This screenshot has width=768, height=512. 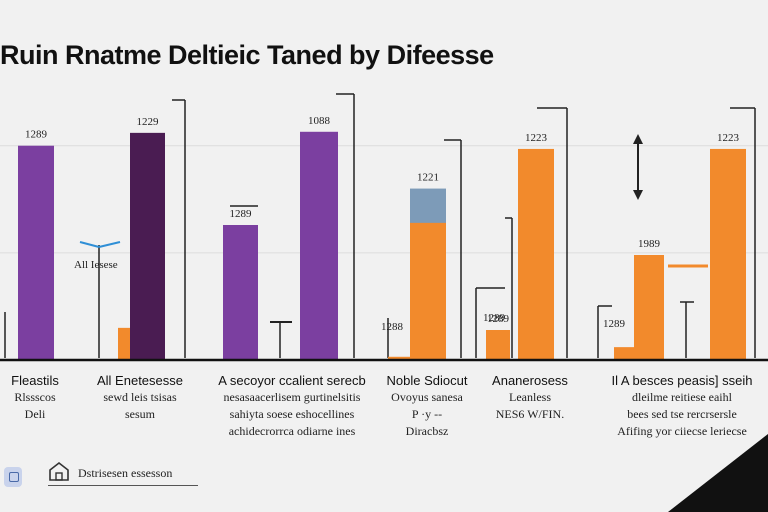 I want to click on data-label-1: 1289, so click(x=36, y=135).